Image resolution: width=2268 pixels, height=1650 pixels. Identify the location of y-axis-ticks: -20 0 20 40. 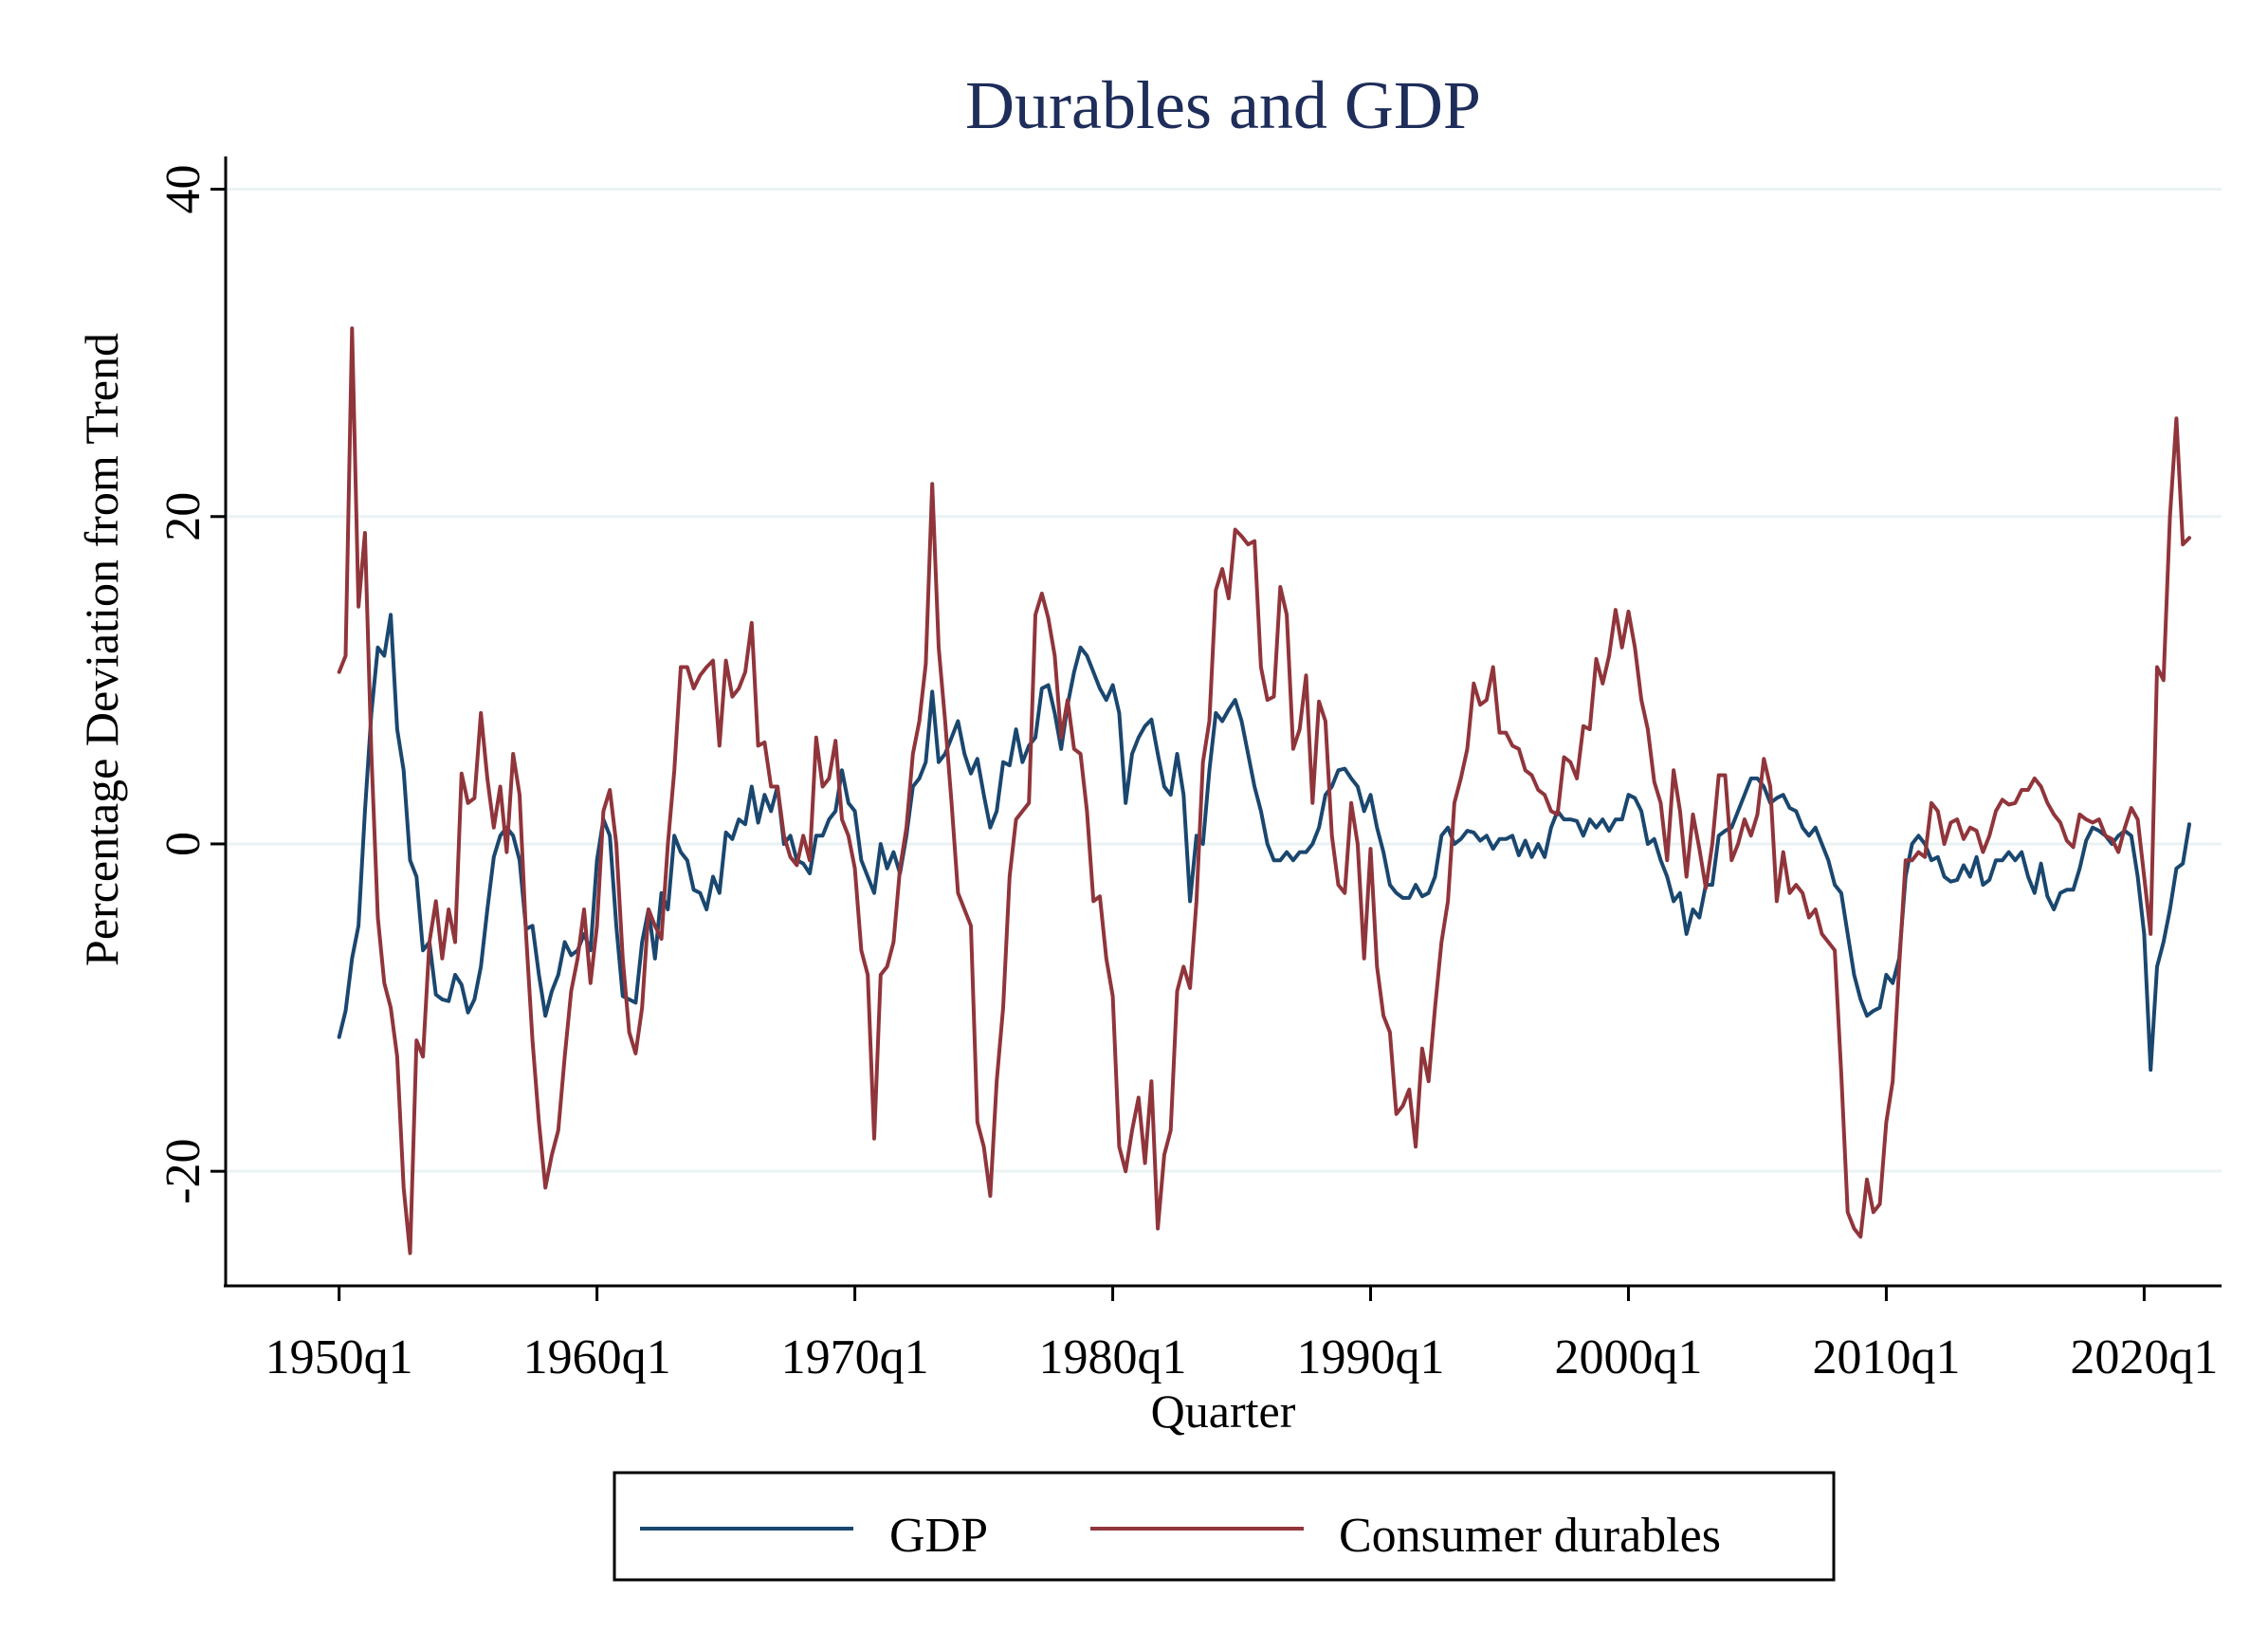
(191, 684).